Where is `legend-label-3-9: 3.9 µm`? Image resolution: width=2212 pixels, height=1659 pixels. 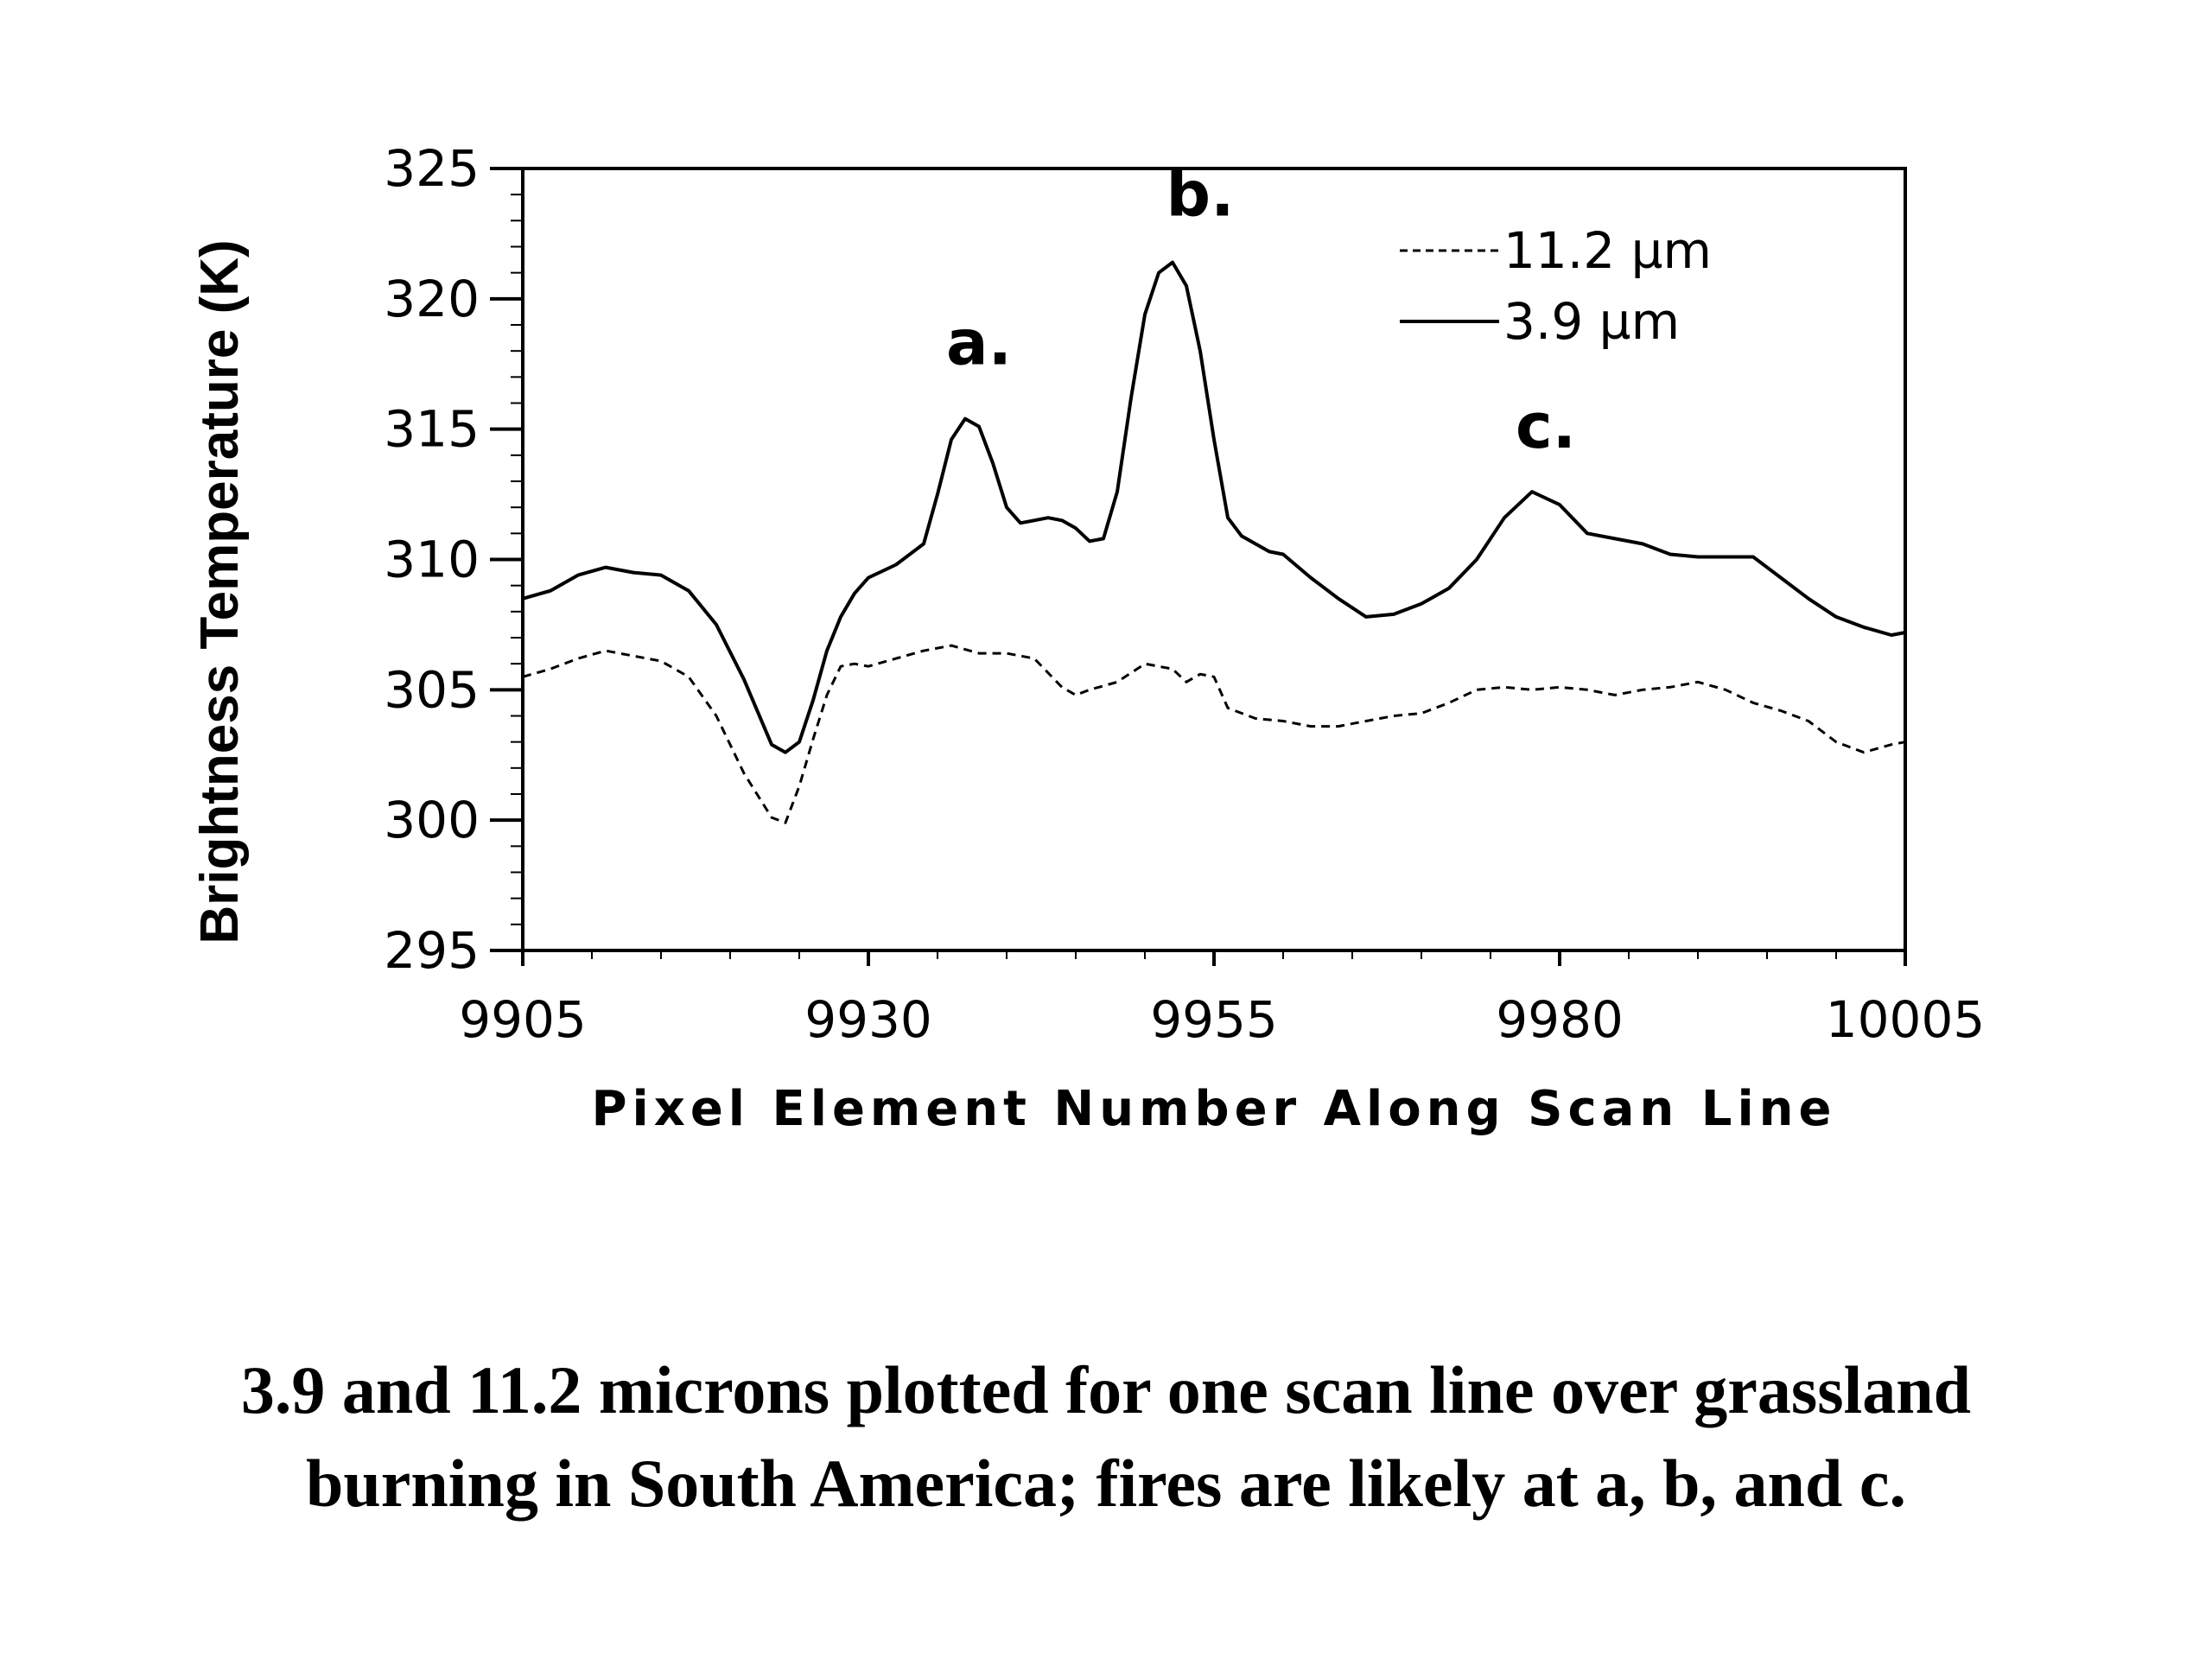
legend-label-3-9: 3.9 µm is located at coordinates (1591, 321).